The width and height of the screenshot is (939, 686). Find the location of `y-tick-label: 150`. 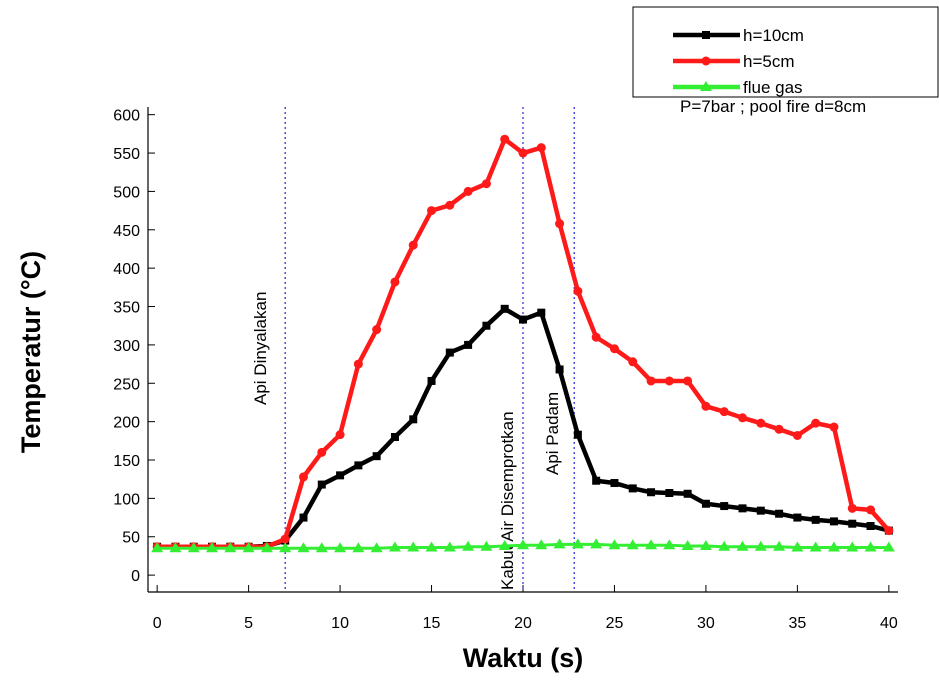

y-tick-label: 150 is located at coordinates (126, 461).